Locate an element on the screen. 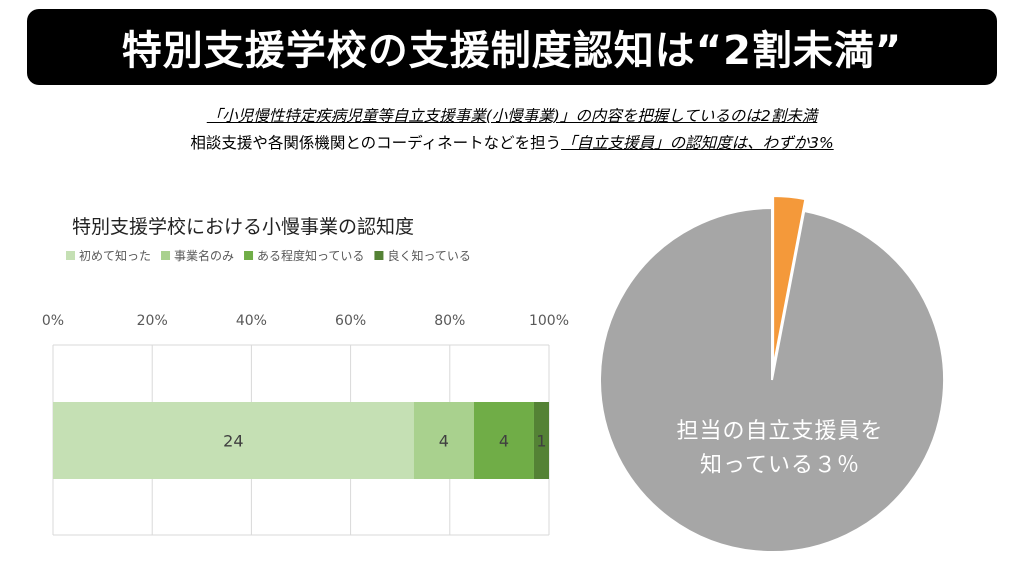 The image size is (1024, 576). pie-slice is located at coordinates (789, 282).